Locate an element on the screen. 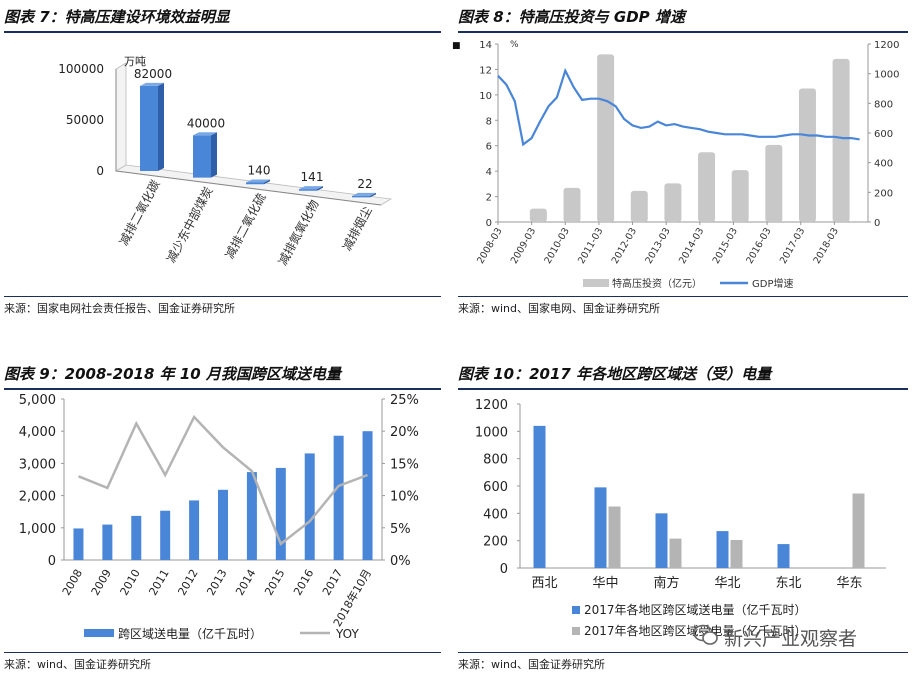  panel-1-title-rule is located at coordinates (222, 32).